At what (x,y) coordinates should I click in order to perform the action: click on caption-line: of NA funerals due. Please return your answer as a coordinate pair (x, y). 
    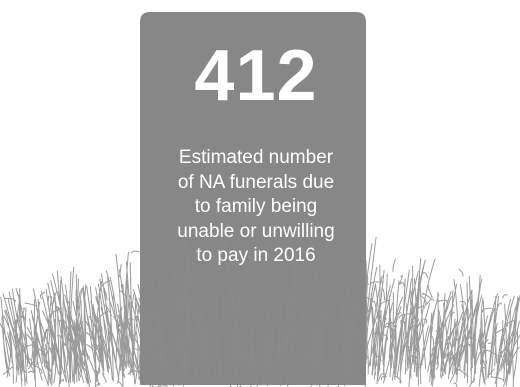
    Looking at the image, I should click on (256, 182).